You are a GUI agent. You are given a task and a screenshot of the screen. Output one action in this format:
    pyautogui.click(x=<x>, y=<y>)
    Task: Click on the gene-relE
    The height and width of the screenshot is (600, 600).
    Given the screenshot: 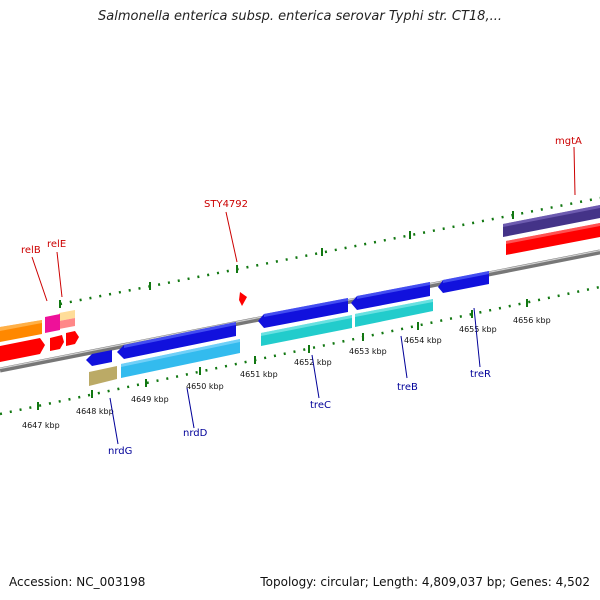 What is the action you would take?
    pyautogui.click(x=67, y=319)
    